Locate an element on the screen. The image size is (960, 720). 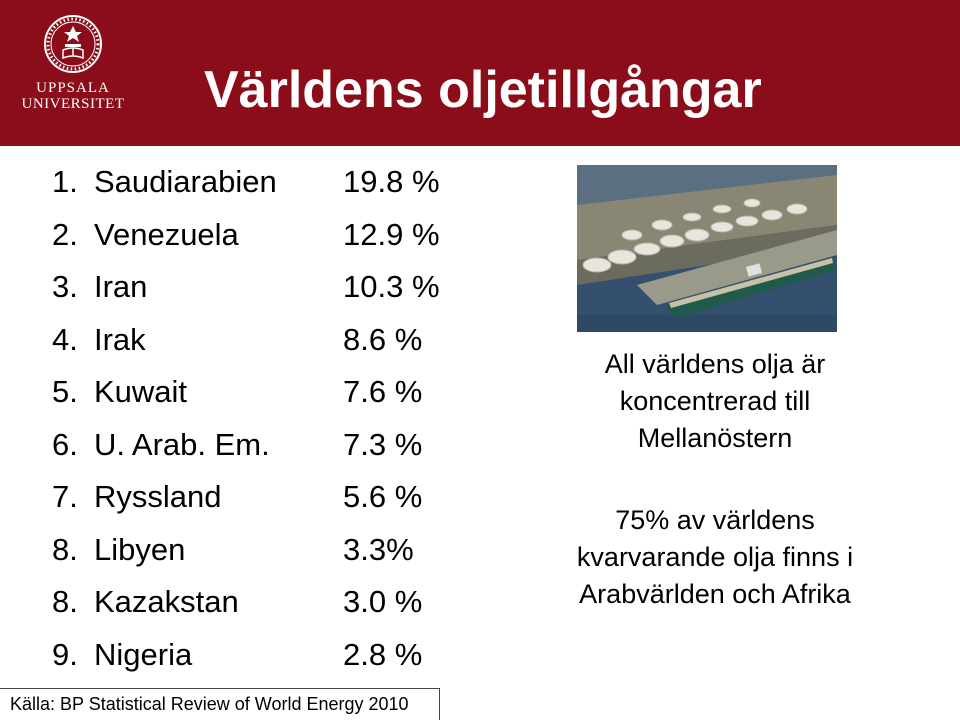
oil-terminal-tanker-photo is located at coordinates (707, 248).